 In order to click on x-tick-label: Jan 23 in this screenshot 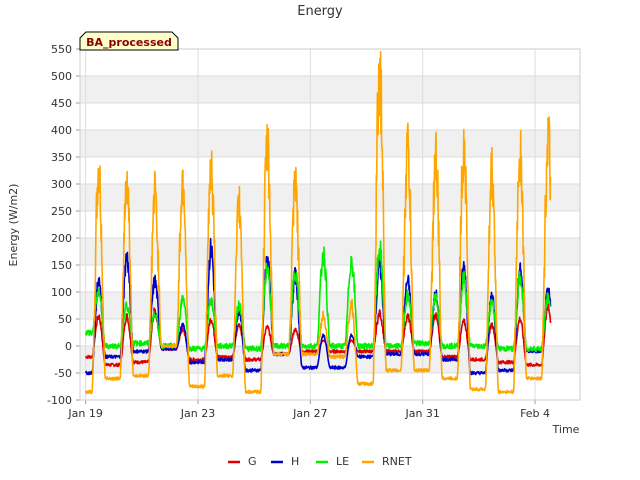, I will do `click(197, 413)`.